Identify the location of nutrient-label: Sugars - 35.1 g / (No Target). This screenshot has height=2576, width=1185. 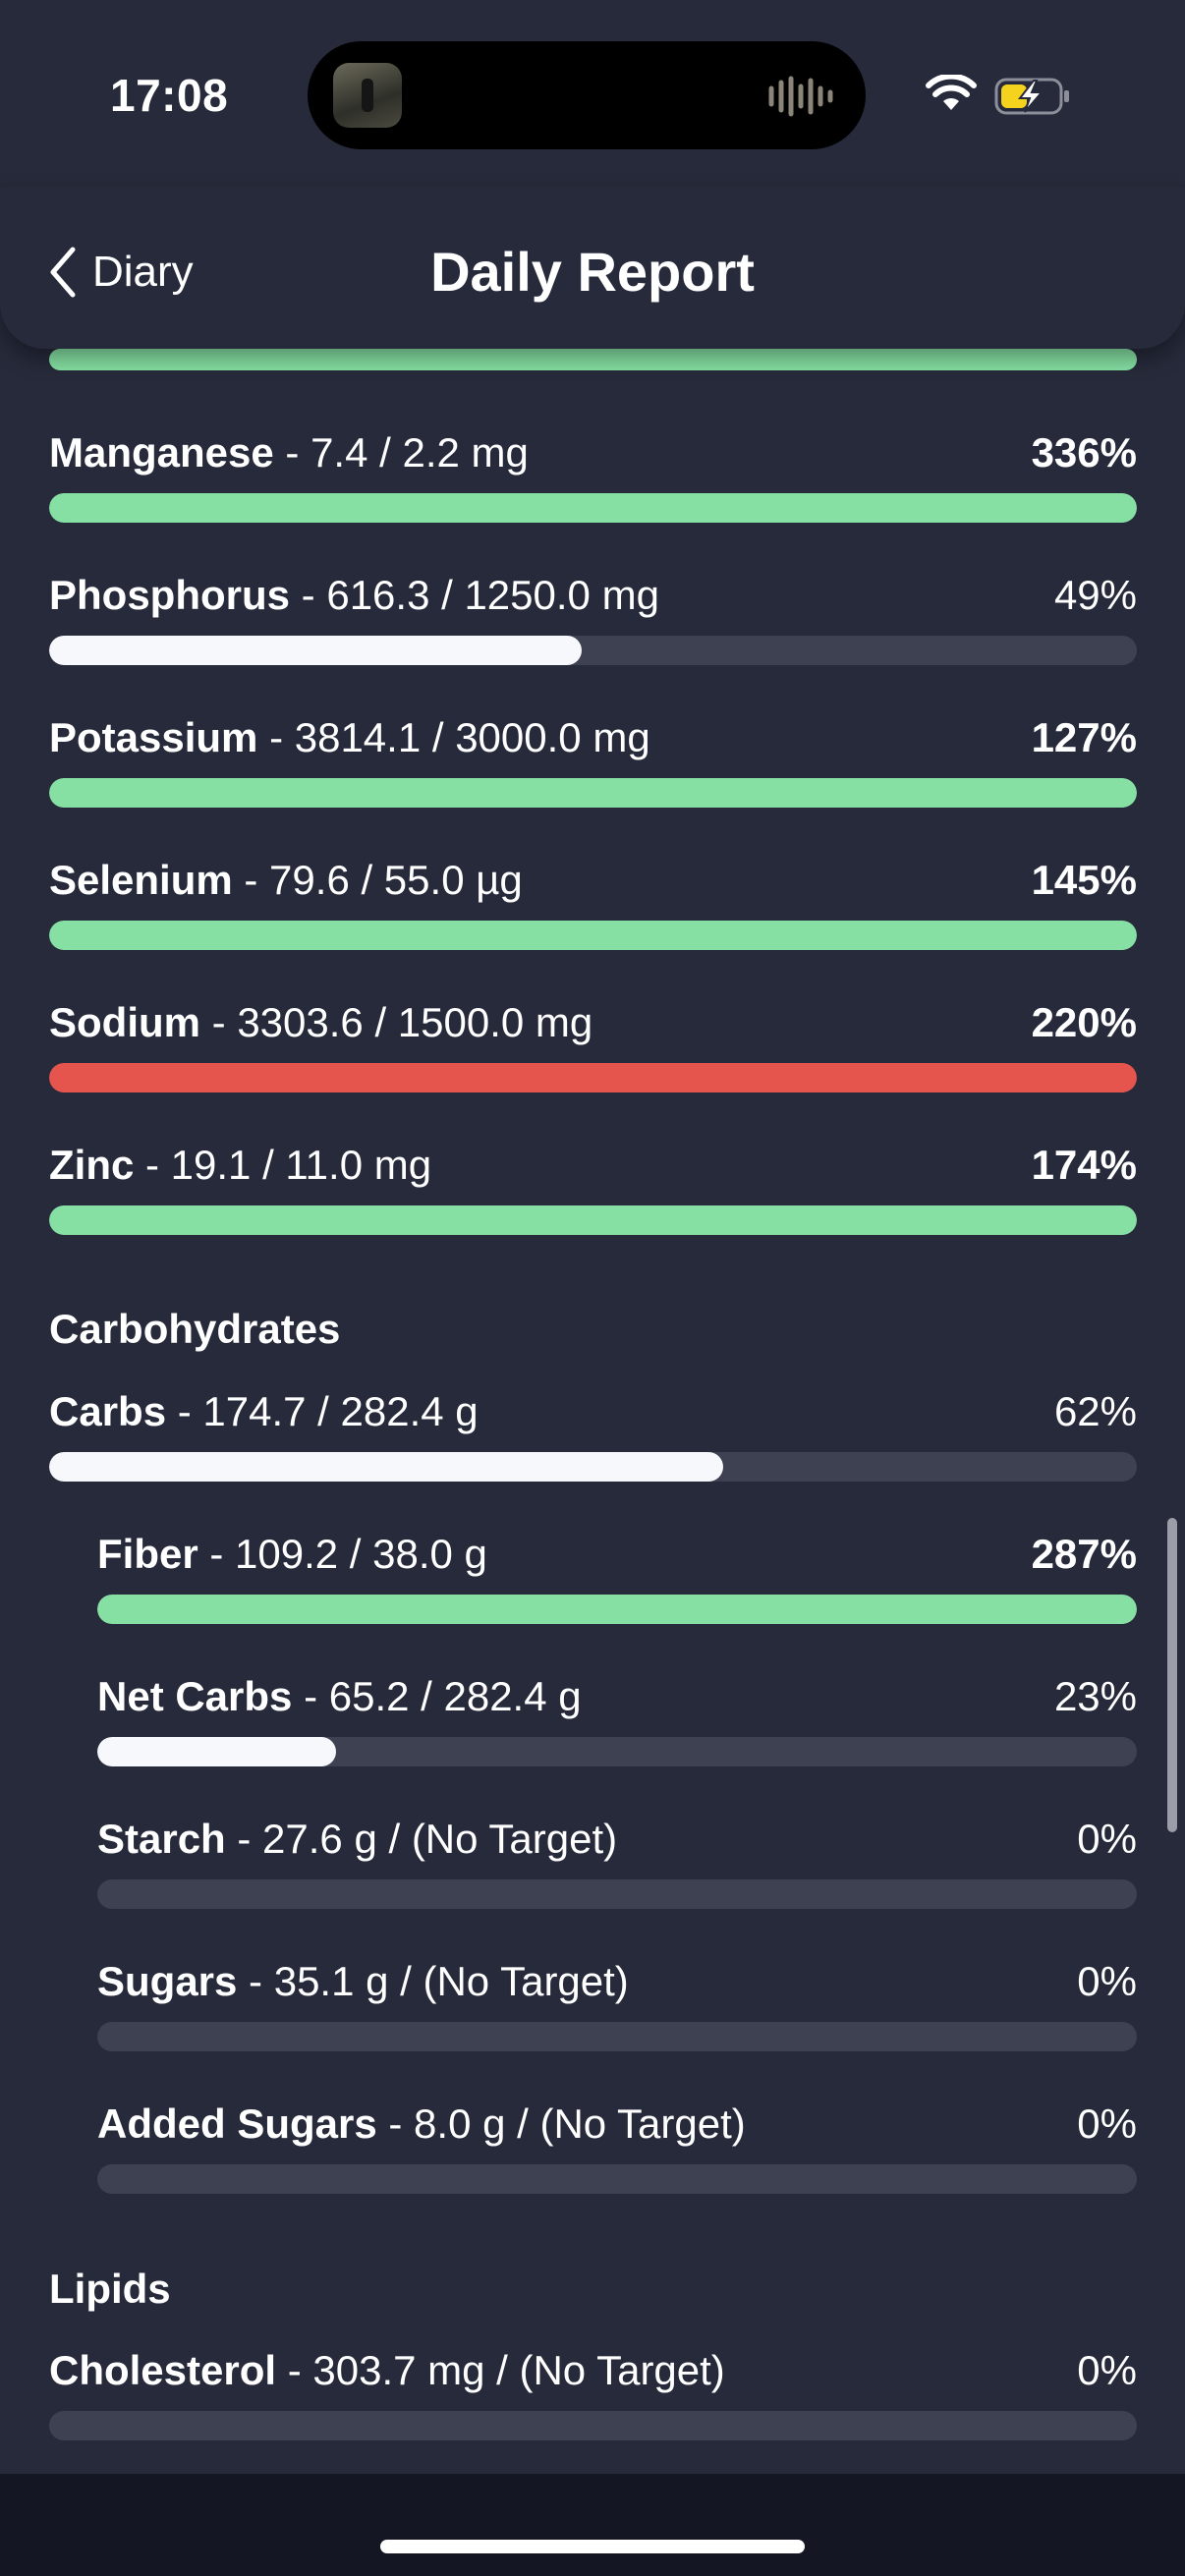
(363, 1981).